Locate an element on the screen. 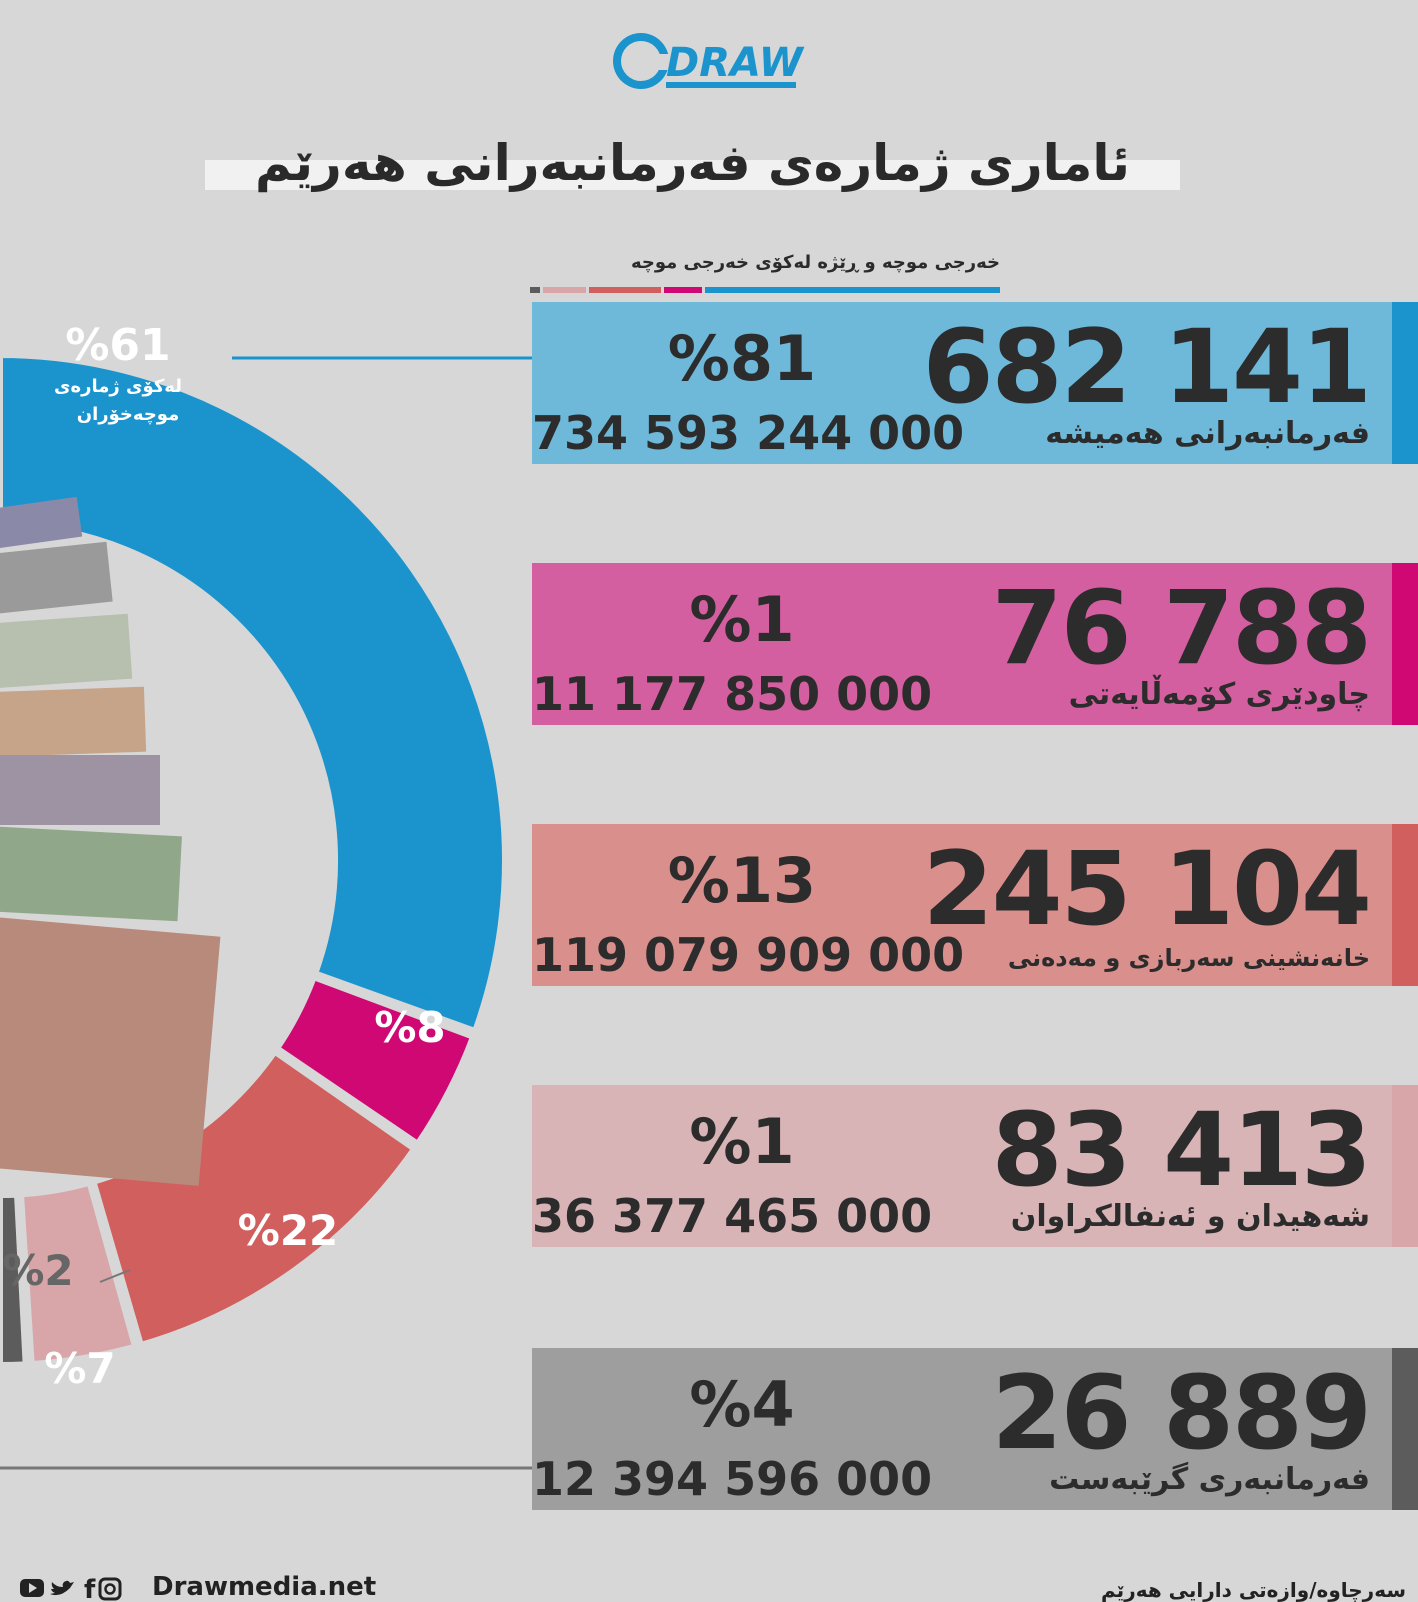 Image resolution: width=1418 pixels, height=1602 pixels. card-label: خانەنشینی سەربازی و مەدەنی is located at coordinates (1188, 958).